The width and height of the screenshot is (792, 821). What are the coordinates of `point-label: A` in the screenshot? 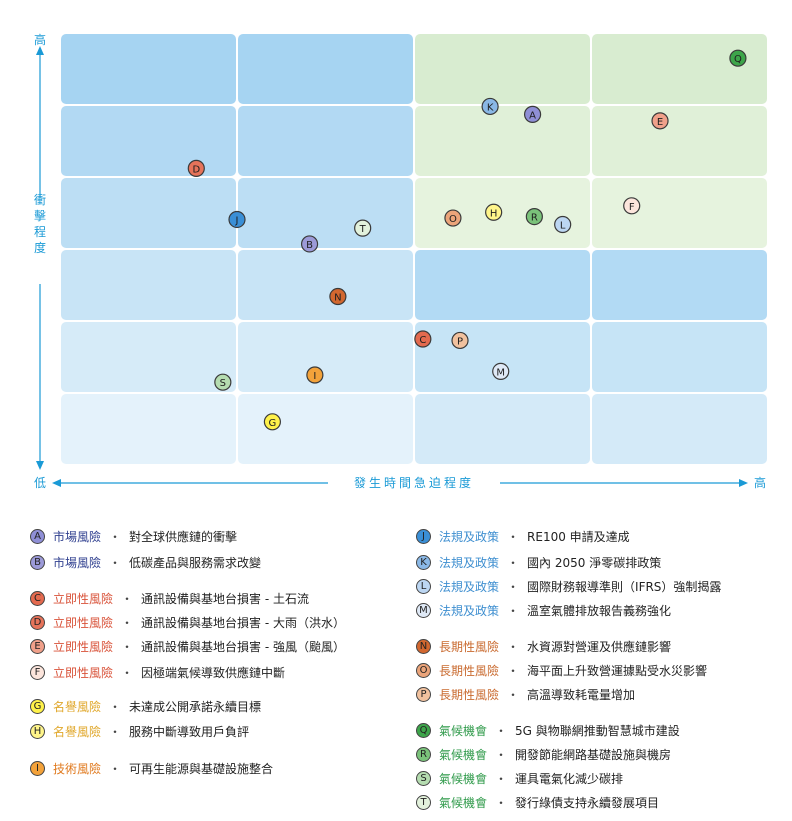 It's located at (532, 115).